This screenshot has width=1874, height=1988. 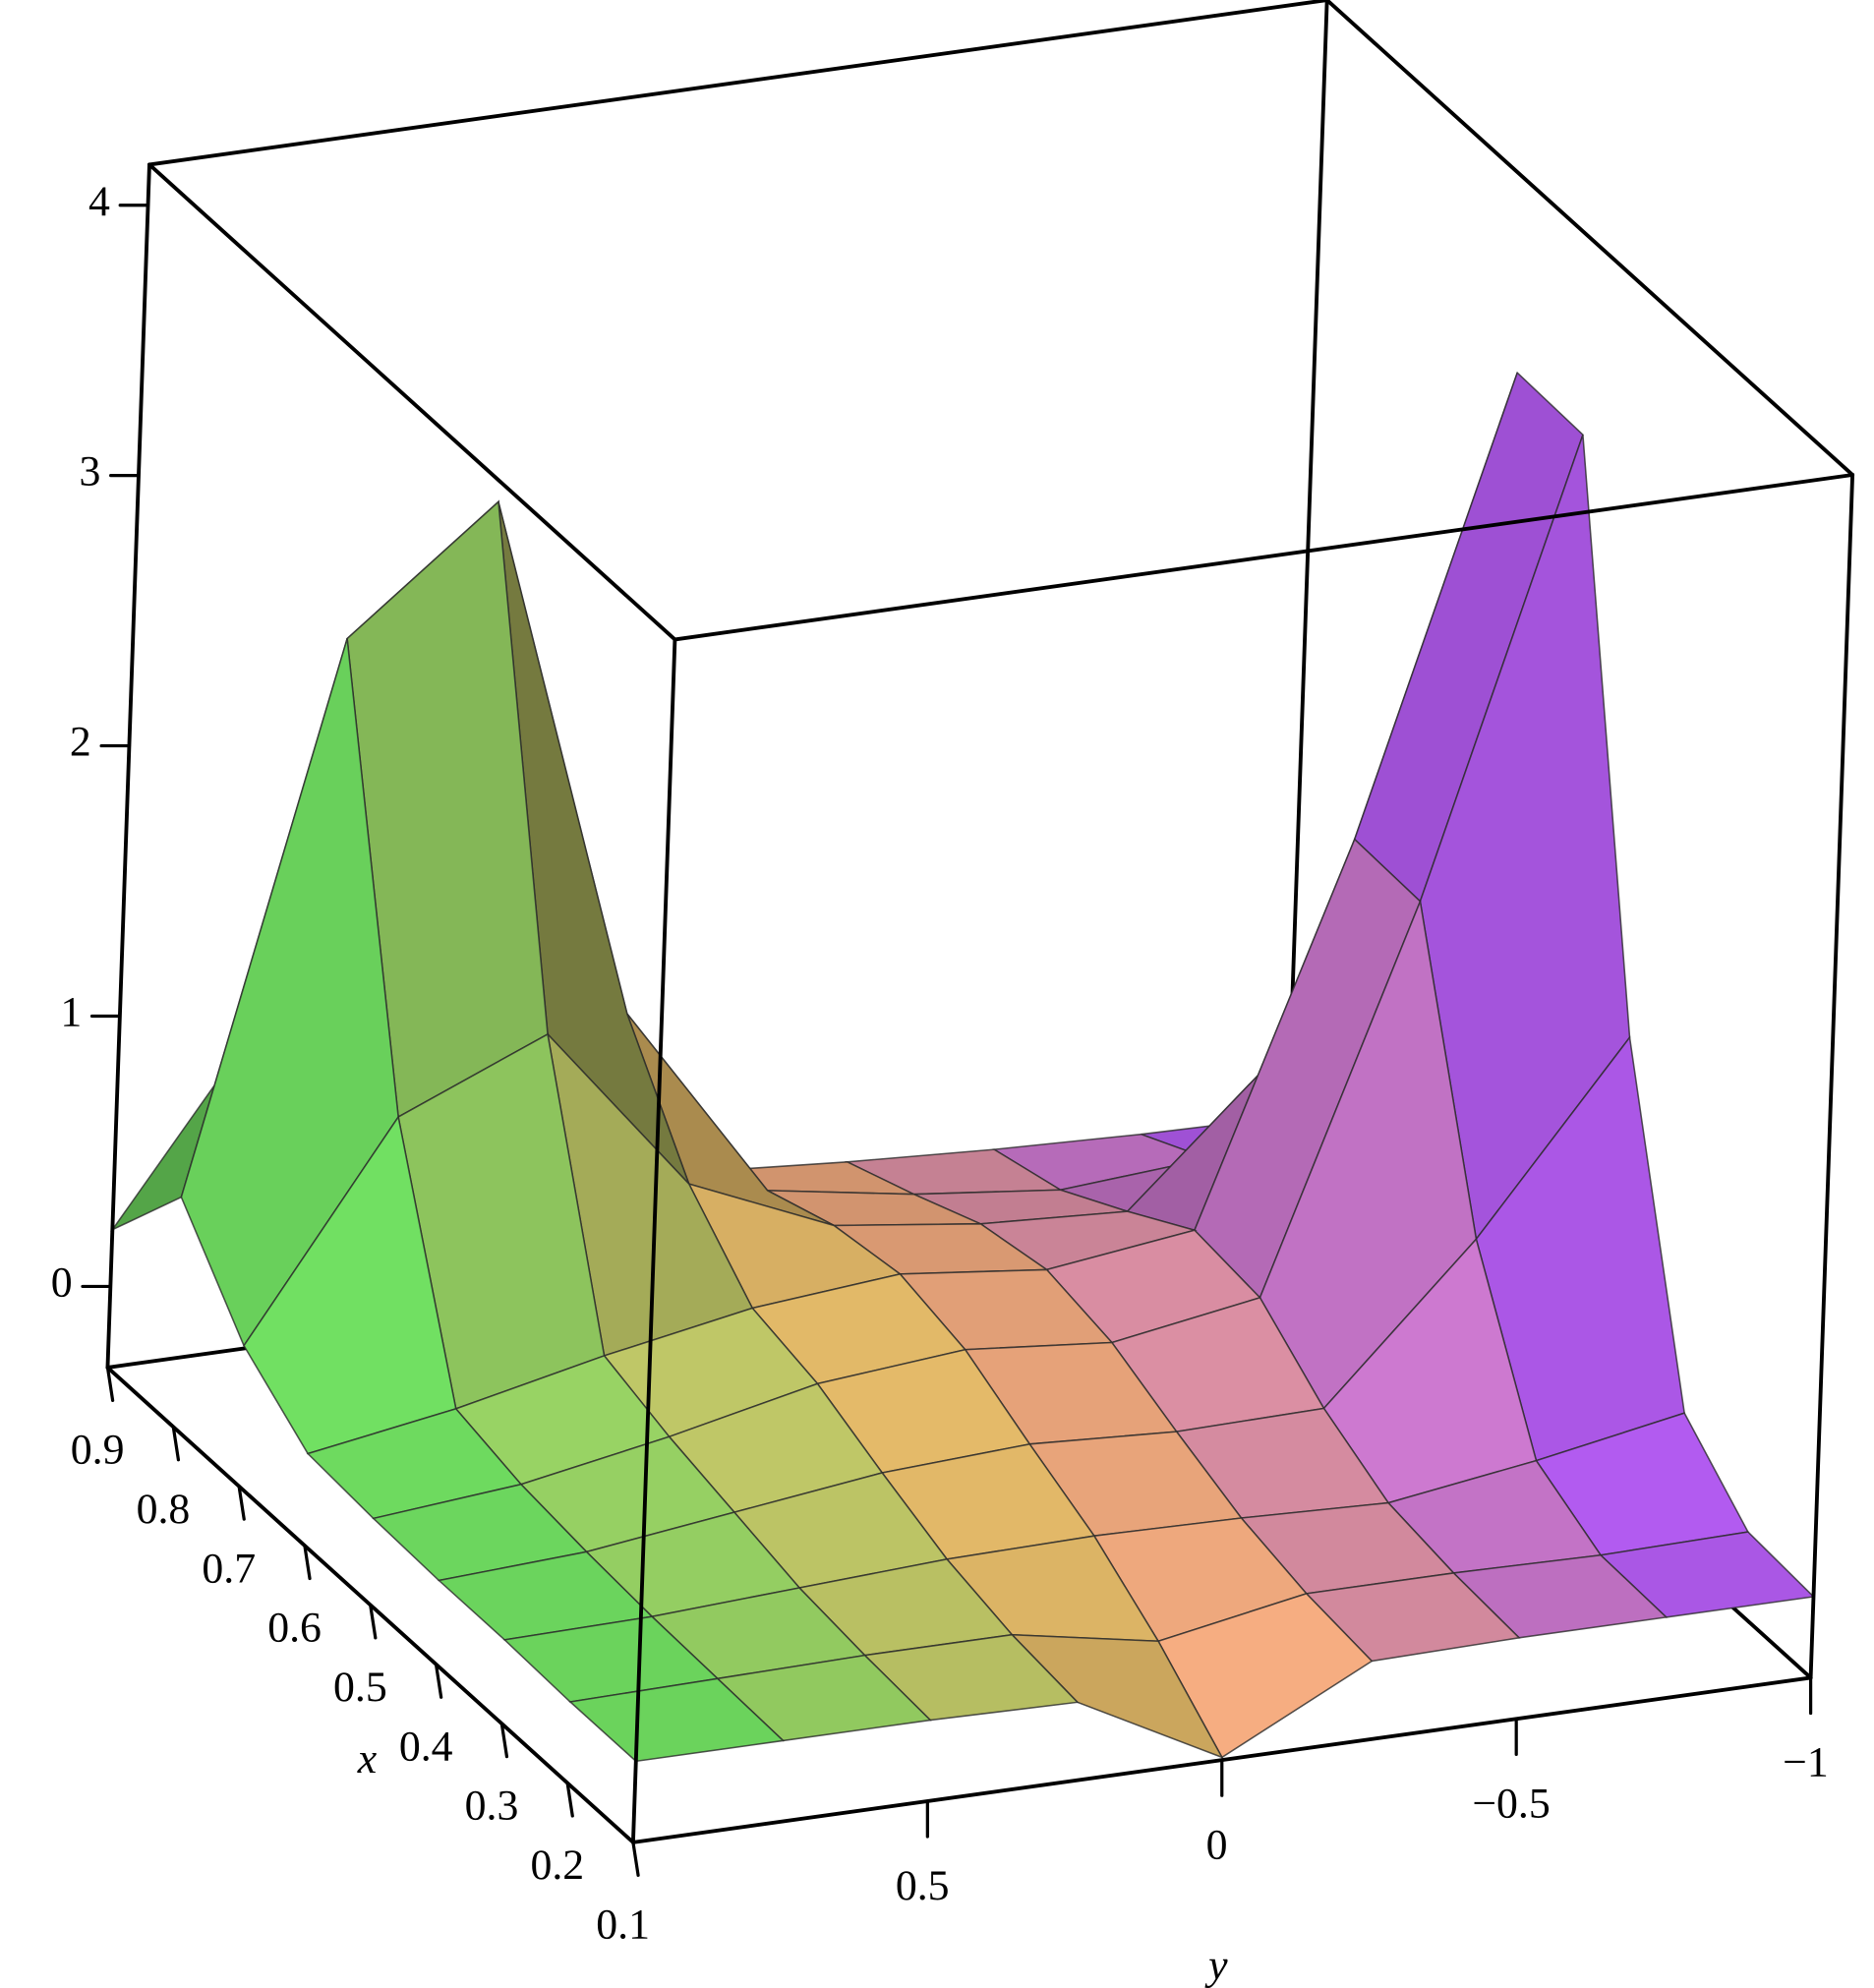 I want to click on z-tick-label: 4, so click(x=99, y=201).